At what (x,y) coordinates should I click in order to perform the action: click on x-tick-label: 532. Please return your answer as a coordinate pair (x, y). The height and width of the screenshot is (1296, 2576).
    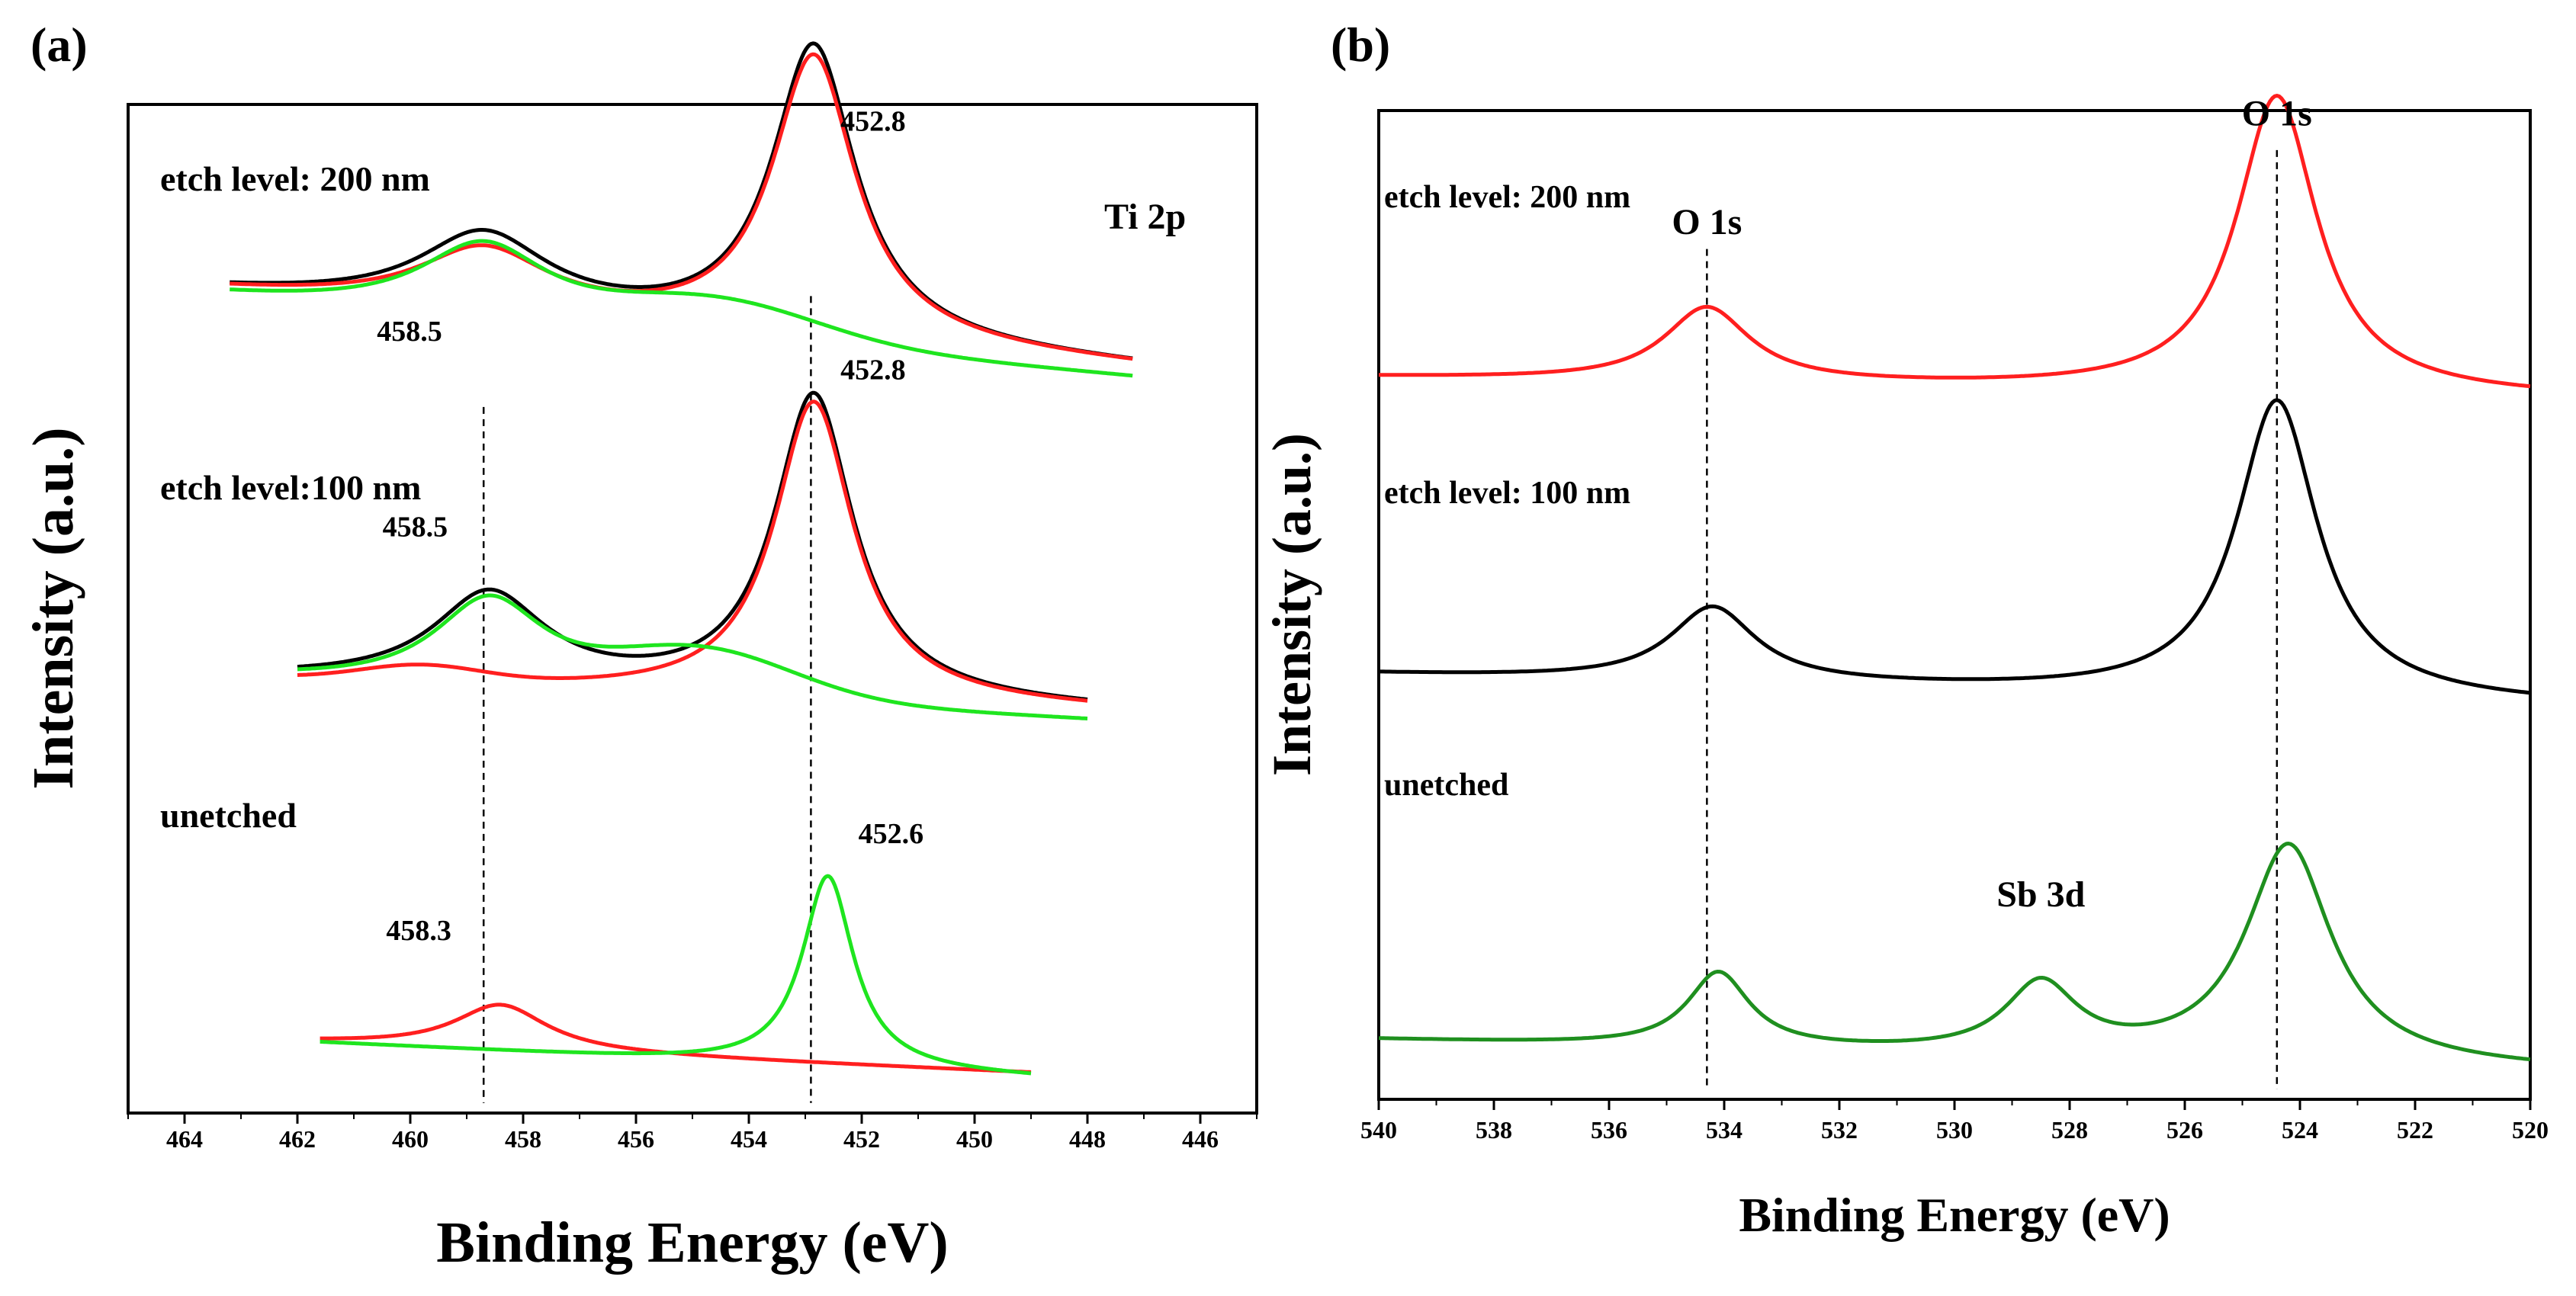
    Looking at the image, I should click on (1839, 1130).